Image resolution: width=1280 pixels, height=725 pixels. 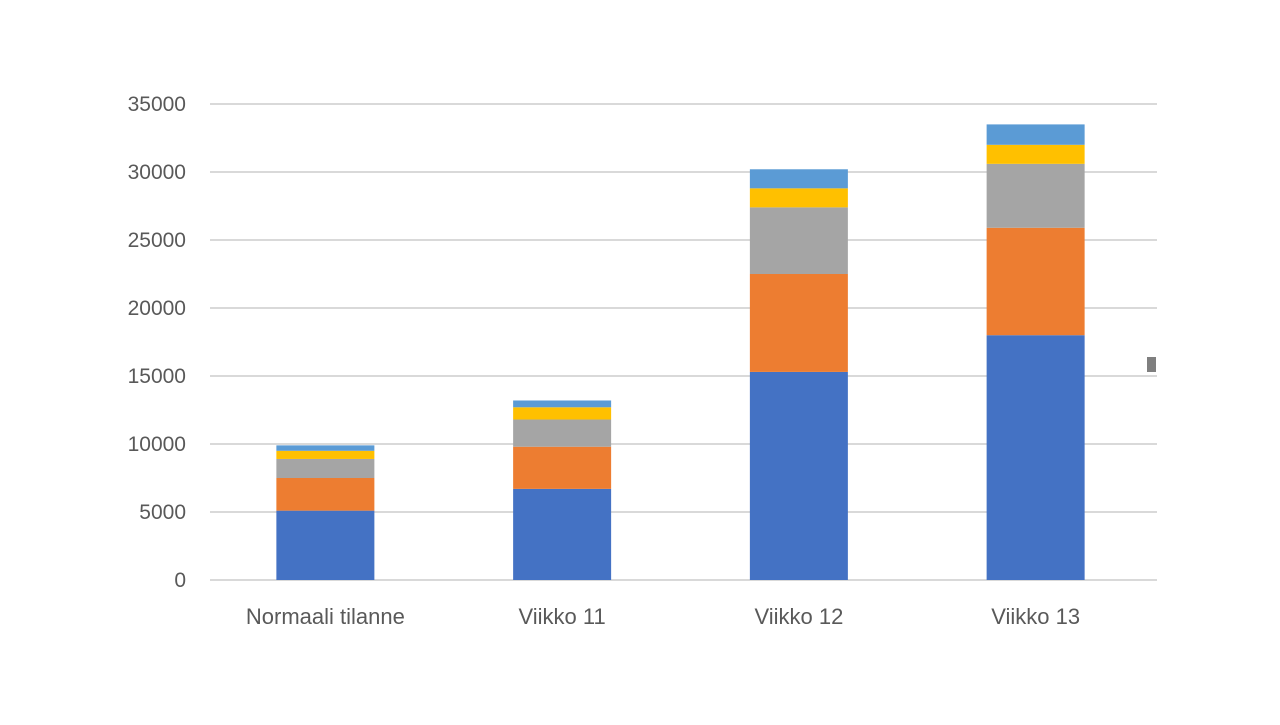 I want to click on x-tick-label: Viikko 13, so click(x=1035, y=616).